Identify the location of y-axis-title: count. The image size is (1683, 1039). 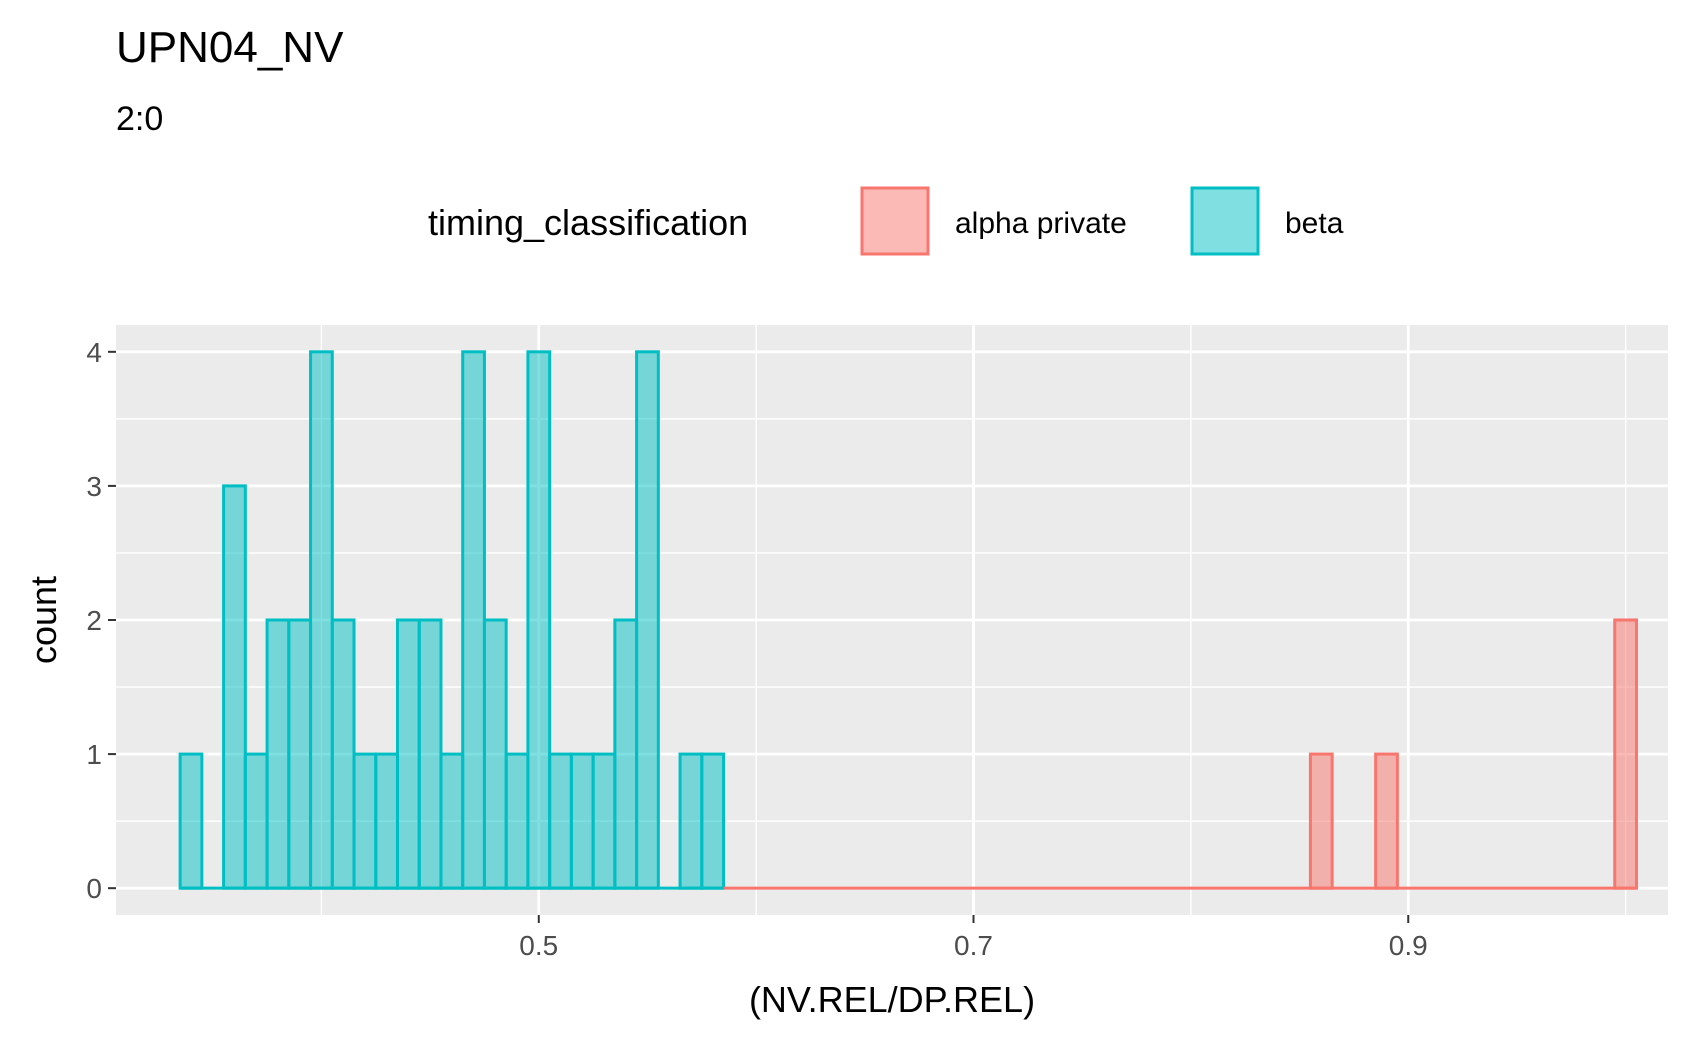
(43, 620).